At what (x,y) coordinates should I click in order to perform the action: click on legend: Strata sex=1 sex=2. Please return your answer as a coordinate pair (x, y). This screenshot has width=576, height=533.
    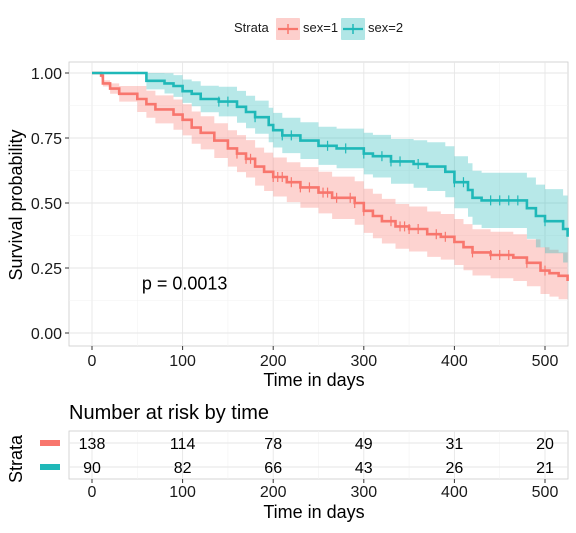
    Looking at the image, I should click on (318, 29).